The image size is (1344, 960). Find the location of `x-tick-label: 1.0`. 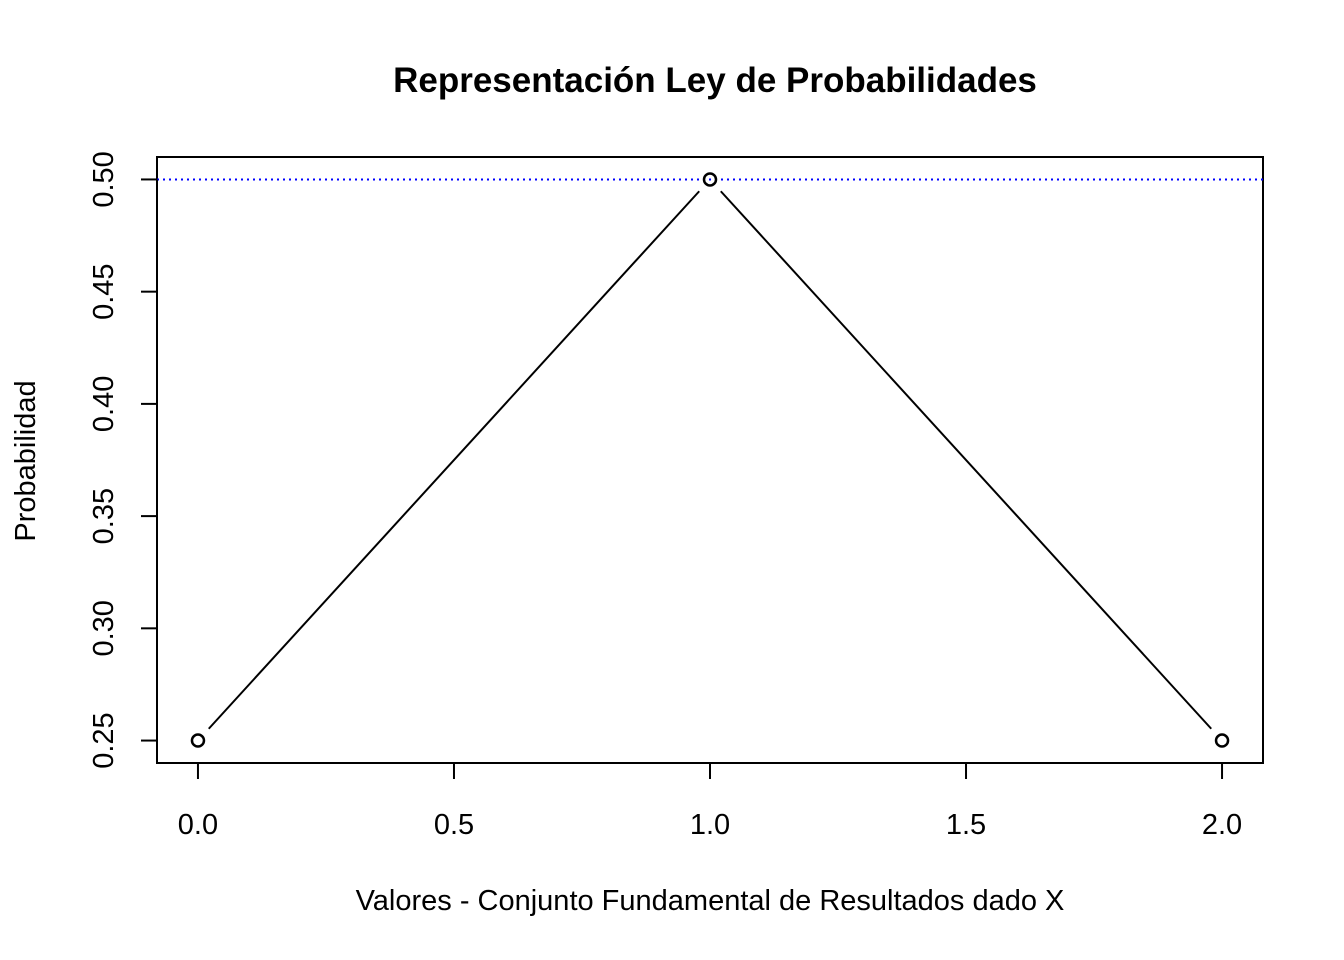

x-tick-label: 1.0 is located at coordinates (710, 825).